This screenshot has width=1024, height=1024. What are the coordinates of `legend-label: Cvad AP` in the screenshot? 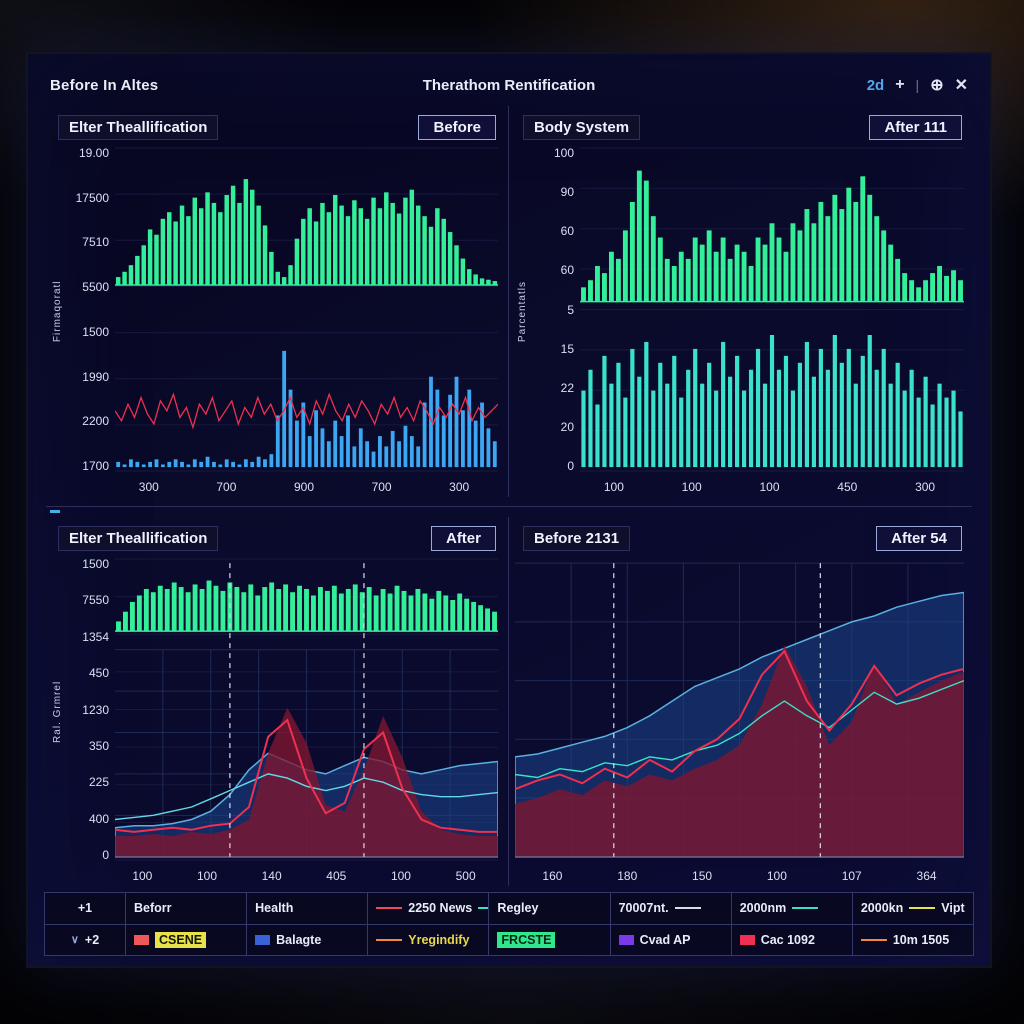 It's located at (665, 939).